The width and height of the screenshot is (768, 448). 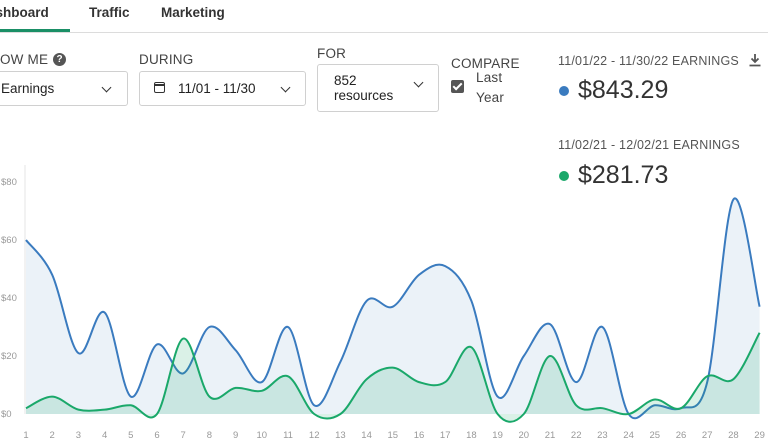 What do you see at coordinates (9, 298) in the screenshot?
I see `y-tick-label: $40` at bounding box center [9, 298].